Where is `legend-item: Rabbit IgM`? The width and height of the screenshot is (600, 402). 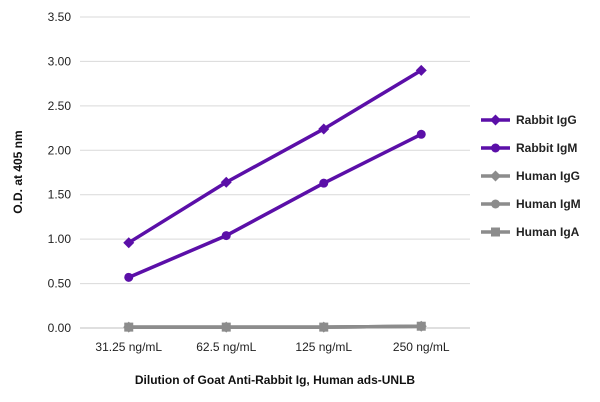
legend-item: Rabbit IgM is located at coordinates (529, 148).